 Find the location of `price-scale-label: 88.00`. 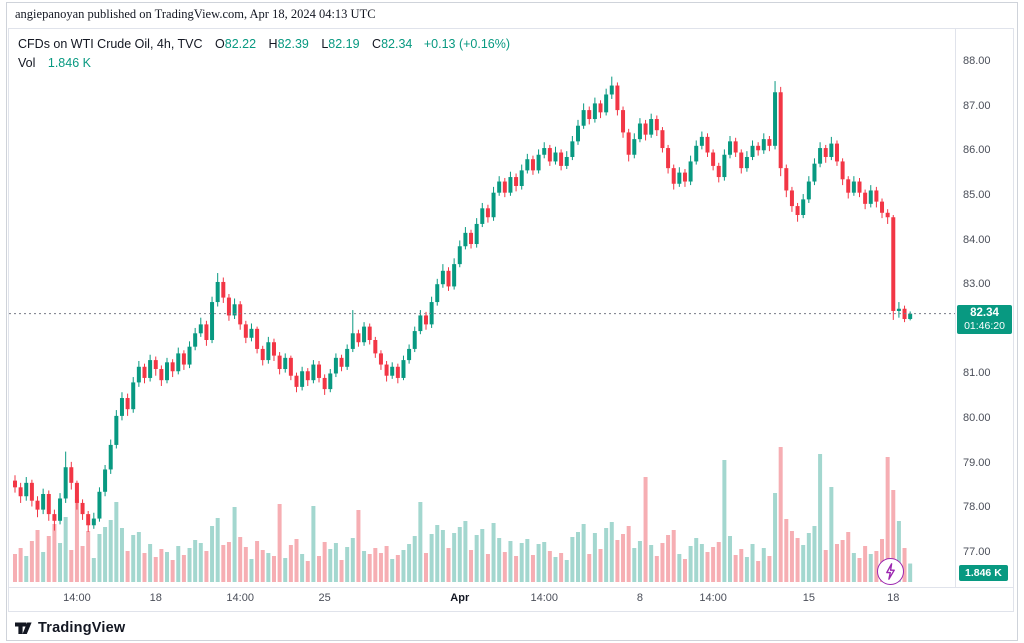

price-scale-label: 88.00 is located at coordinates (977, 61).